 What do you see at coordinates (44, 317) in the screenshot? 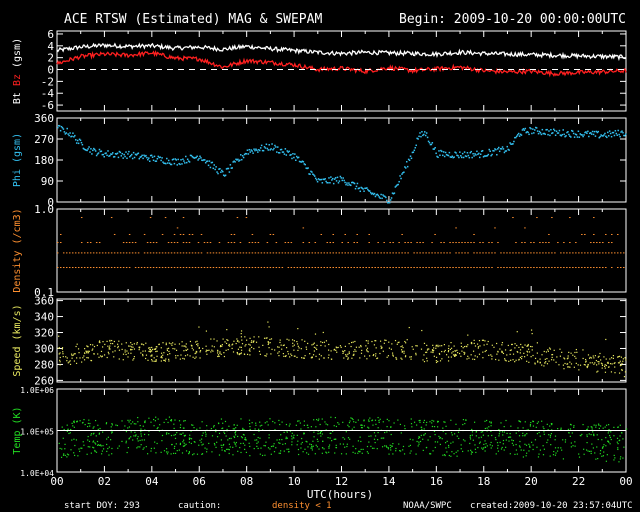
I see `y-tick-label: 340` at bounding box center [44, 317].